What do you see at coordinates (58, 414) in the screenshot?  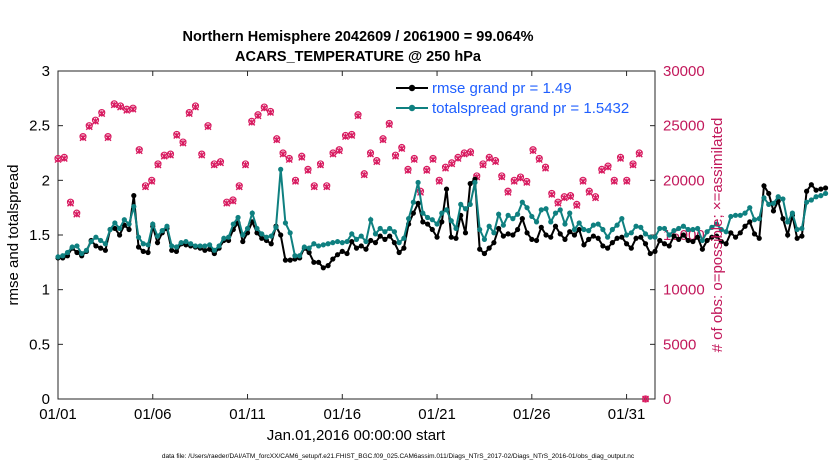 I see `x-tick-label: 01/01` at bounding box center [58, 414].